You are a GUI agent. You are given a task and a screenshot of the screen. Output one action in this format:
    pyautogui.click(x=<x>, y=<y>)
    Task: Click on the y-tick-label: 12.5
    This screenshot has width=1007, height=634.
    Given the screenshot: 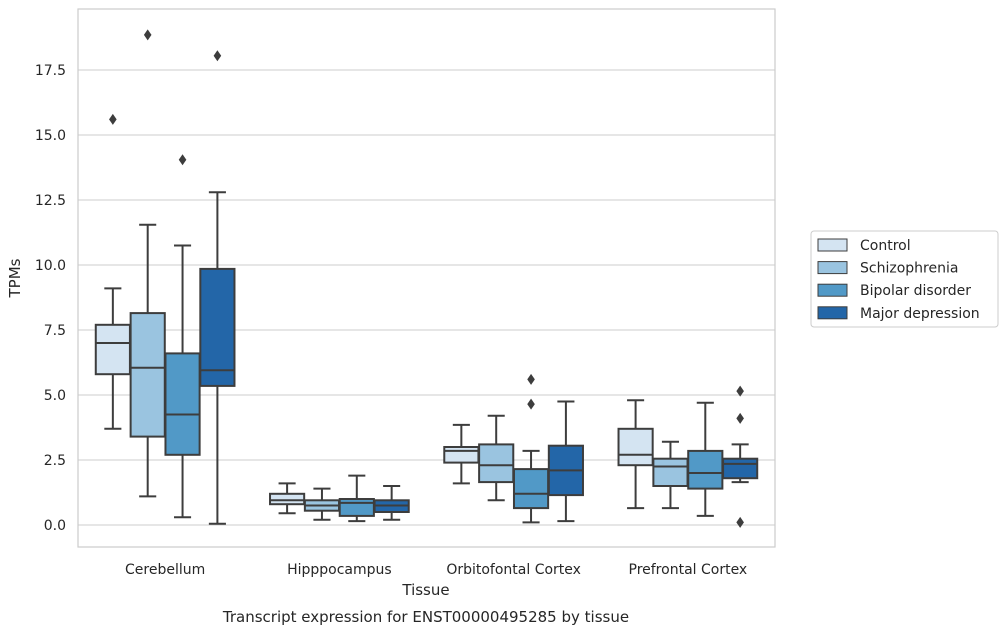 What is the action you would take?
    pyautogui.click(x=50, y=201)
    